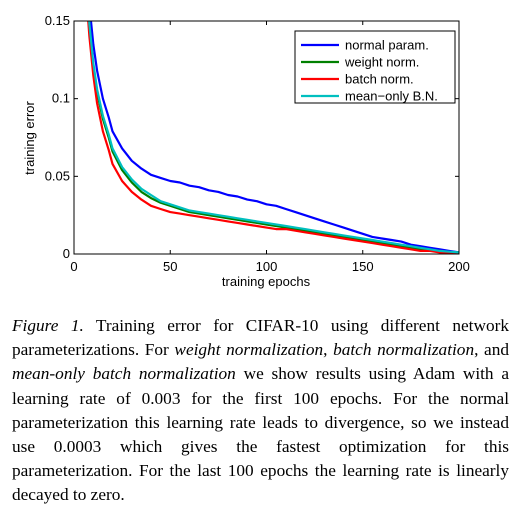  What do you see at coordinates (57, 20) in the screenshot?
I see `y-tick-label: 0.15` at bounding box center [57, 20].